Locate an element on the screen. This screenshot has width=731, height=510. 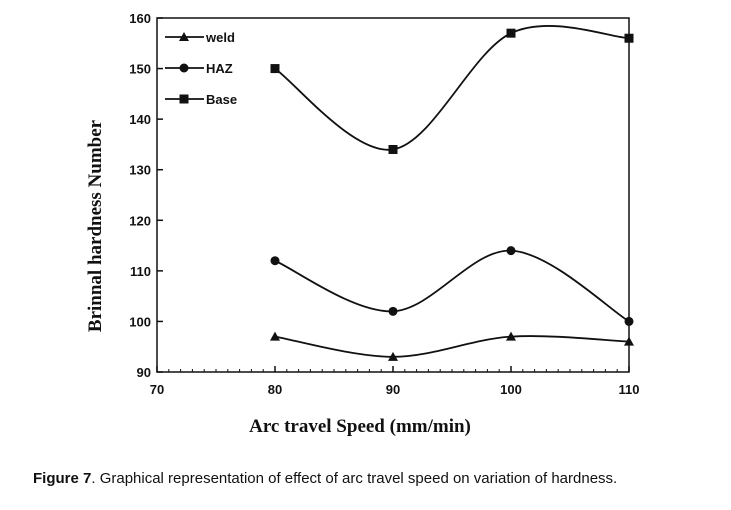
legend: weld HAZ Base is located at coordinates (201, 68).